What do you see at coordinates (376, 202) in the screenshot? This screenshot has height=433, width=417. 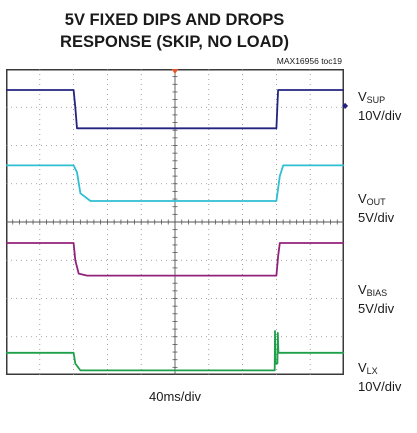 I see `channel-name-subscript: OUT` at bounding box center [376, 202].